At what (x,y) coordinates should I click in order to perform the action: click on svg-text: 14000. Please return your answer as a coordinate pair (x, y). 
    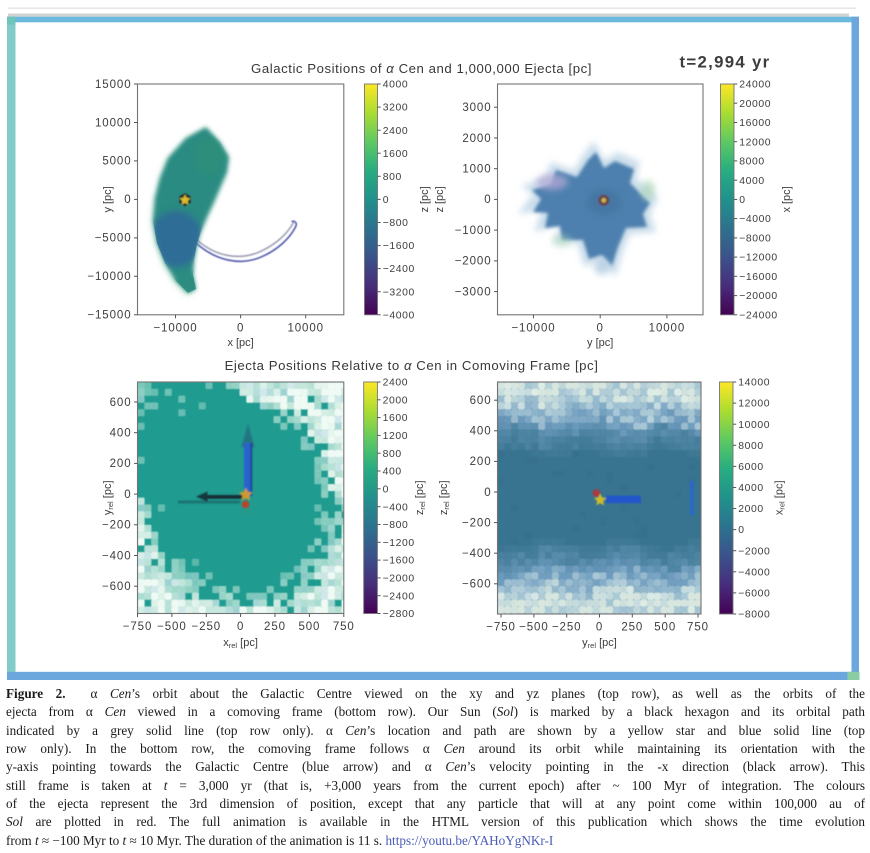
    Looking at the image, I should click on (754, 383).